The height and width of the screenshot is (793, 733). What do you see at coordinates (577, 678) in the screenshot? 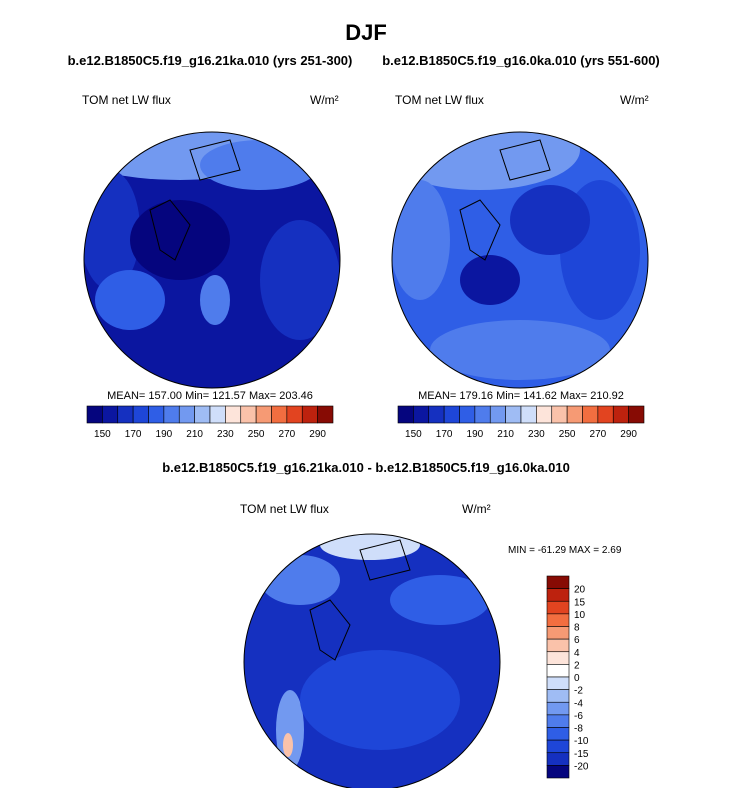
I see `colorbar-label: 0` at bounding box center [577, 678].